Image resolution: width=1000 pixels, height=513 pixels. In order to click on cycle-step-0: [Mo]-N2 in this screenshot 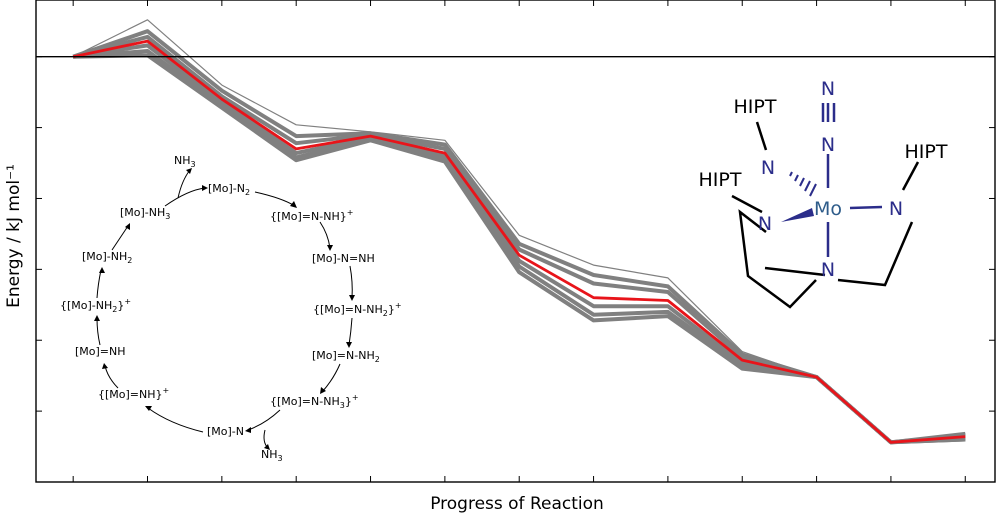, I will do `click(229, 189)`.